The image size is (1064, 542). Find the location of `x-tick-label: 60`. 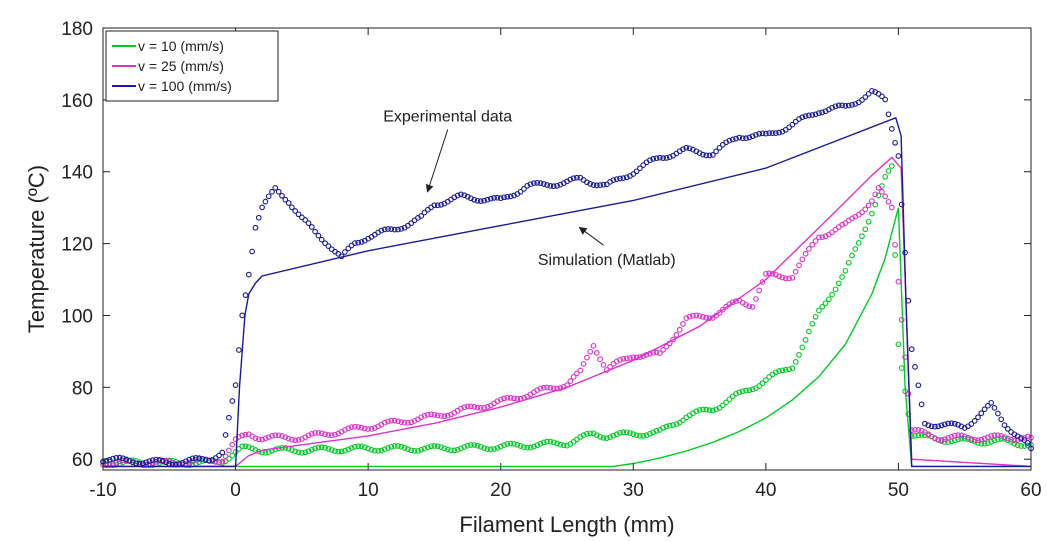

x-tick-label: 60 is located at coordinates (1030, 490).